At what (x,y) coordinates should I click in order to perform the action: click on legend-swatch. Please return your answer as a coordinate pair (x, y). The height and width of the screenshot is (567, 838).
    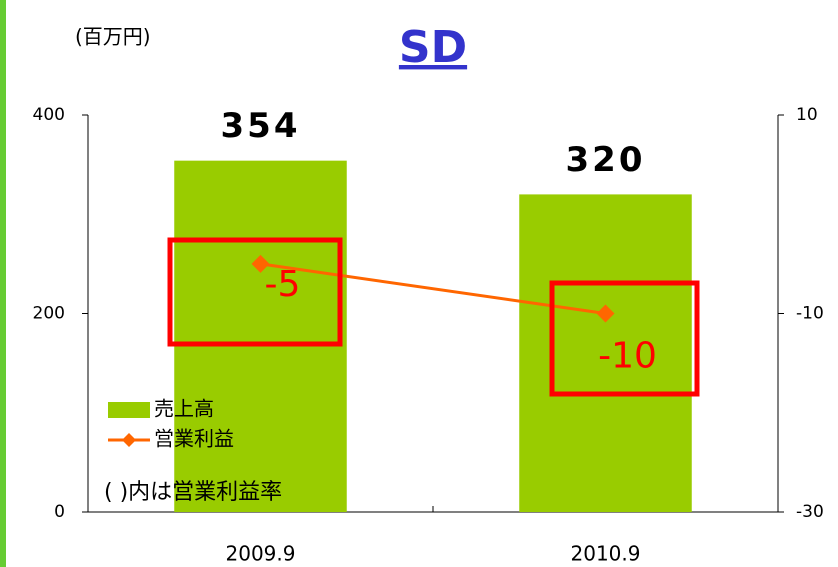
    Looking at the image, I should click on (129, 410).